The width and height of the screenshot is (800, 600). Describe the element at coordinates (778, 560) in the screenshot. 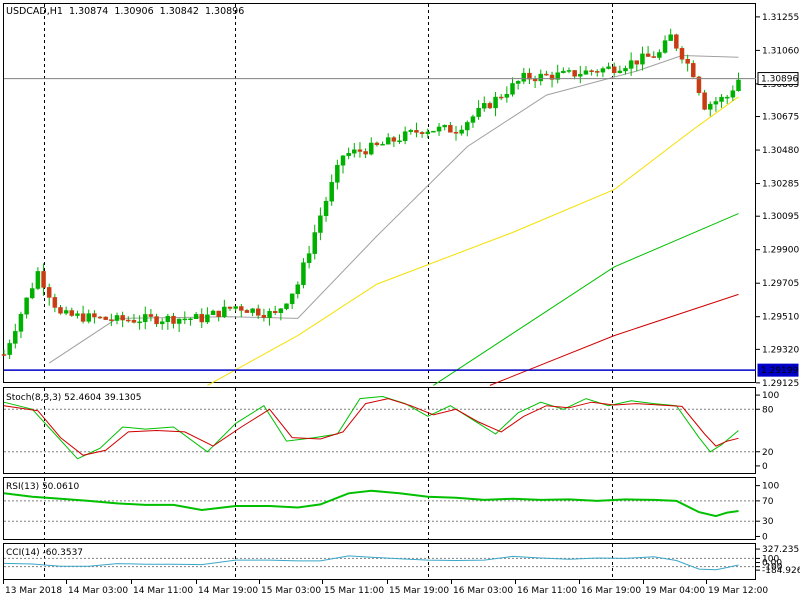

I see `cci-axis: 327.23511000.00-100-184.9265` at that location.